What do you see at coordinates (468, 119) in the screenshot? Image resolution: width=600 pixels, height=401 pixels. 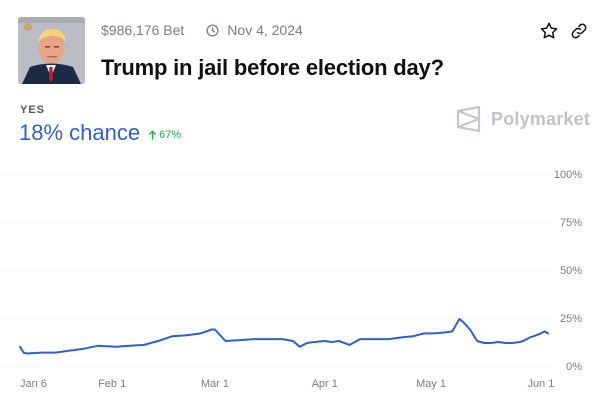 I see `polymarket-logo-icon` at bounding box center [468, 119].